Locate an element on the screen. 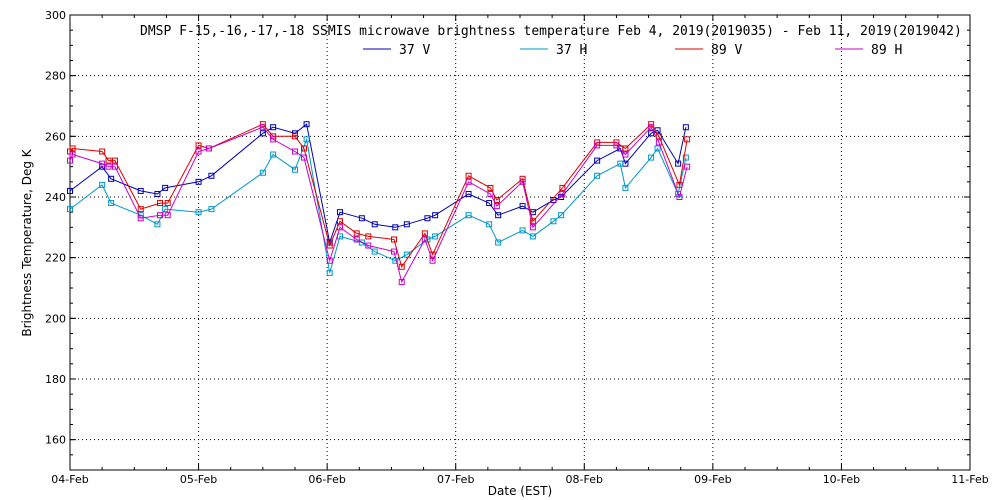 This screenshot has width=1000, height=500. legend-label: 89 H is located at coordinates (886, 50).